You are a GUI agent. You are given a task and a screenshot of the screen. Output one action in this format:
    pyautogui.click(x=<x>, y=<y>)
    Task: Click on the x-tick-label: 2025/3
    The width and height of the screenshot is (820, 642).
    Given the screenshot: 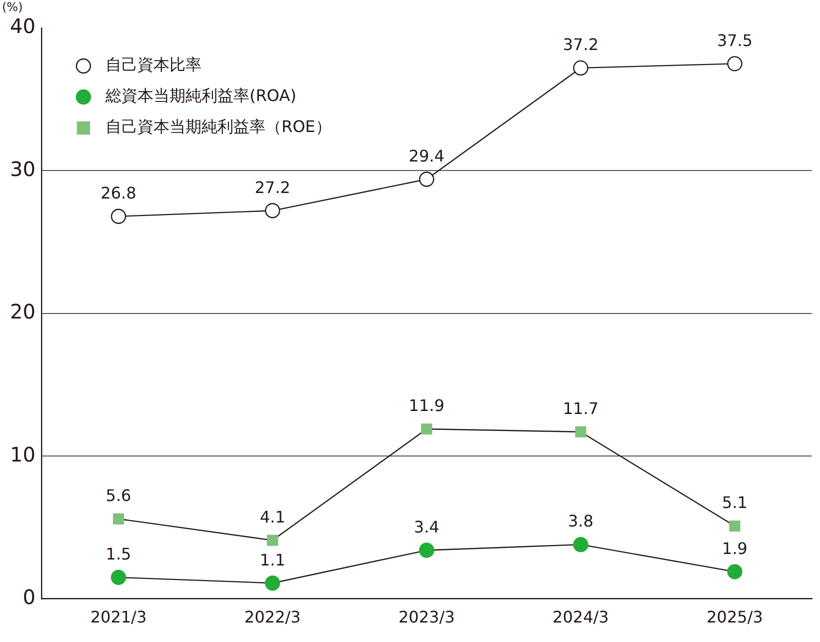 What is the action you would take?
    pyautogui.click(x=734, y=617)
    